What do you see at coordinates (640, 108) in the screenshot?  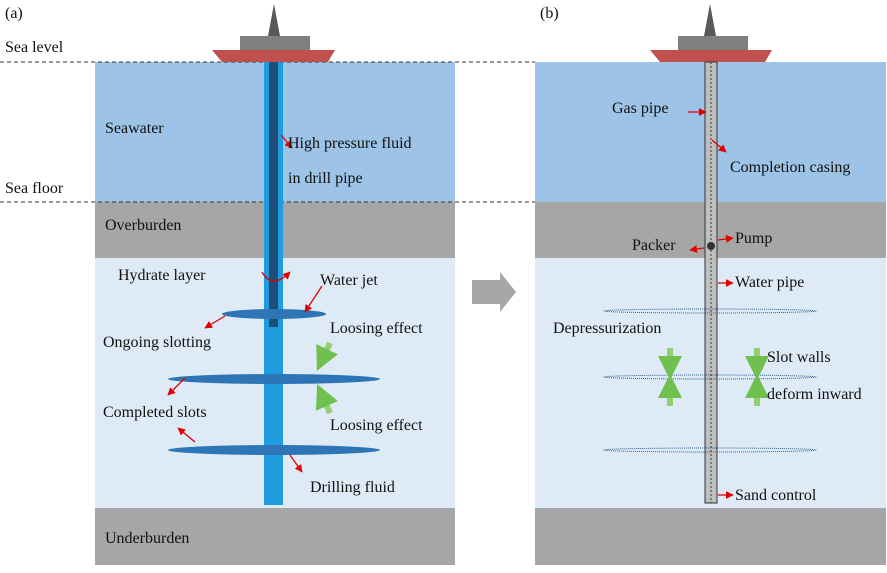 I see `label: Gas pipe` at bounding box center [640, 108].